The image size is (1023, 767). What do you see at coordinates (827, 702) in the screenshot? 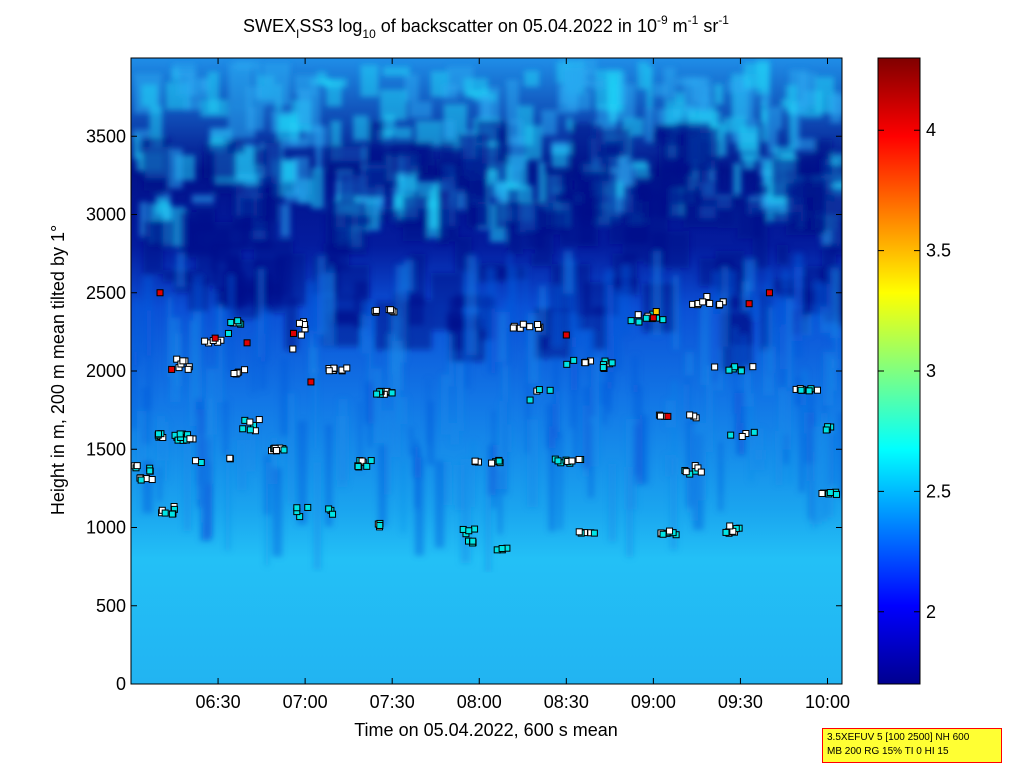
I see `x-tick-label: 10:00` at bounding box center [827, 702].